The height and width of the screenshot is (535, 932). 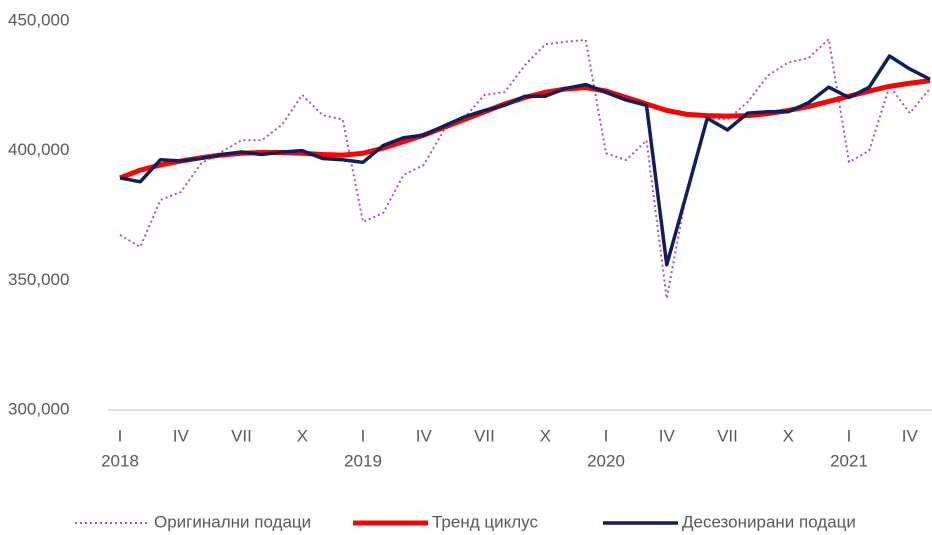 What do you see at coordinates (38, 149) in the screenshot?
I see `y-tick-label: 400,000` at bounding box center [38, 149].